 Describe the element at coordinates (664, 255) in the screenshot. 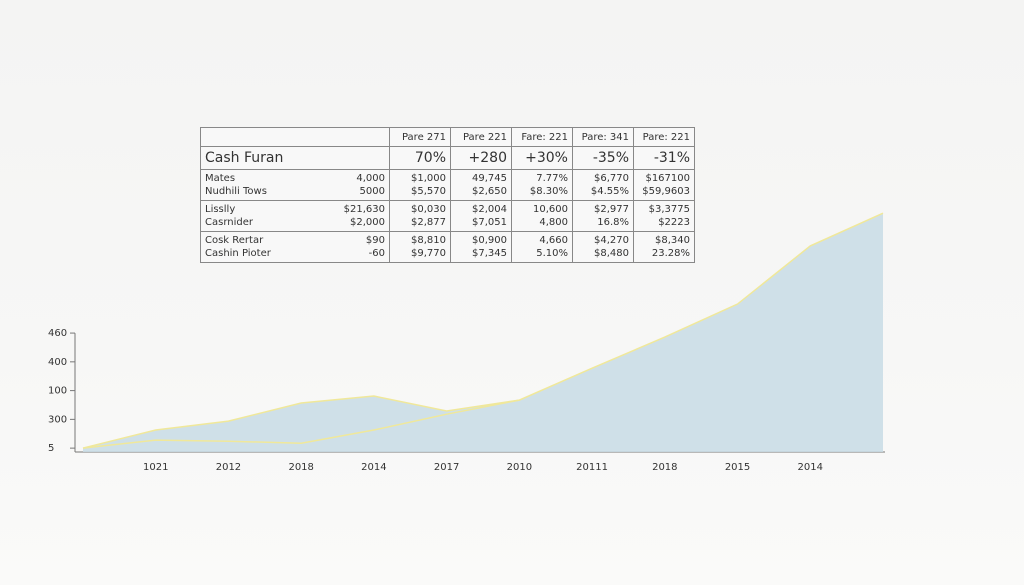

I see `cell: 23.28%` at that location.